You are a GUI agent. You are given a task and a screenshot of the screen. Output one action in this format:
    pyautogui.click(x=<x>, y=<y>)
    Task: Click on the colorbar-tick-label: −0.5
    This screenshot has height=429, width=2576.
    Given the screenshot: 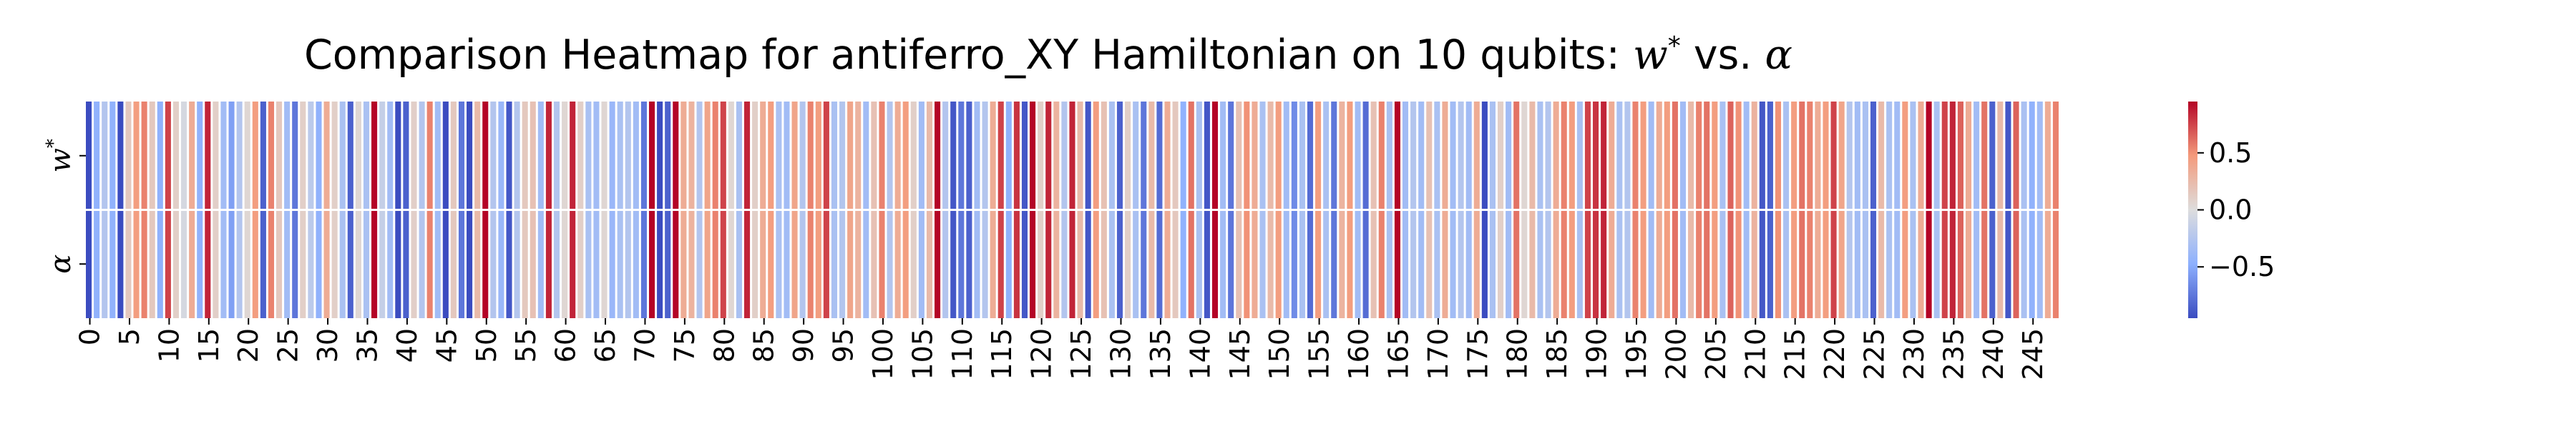 What is the action you would take?
    pyautogui.click(x=2242, y=266)
    